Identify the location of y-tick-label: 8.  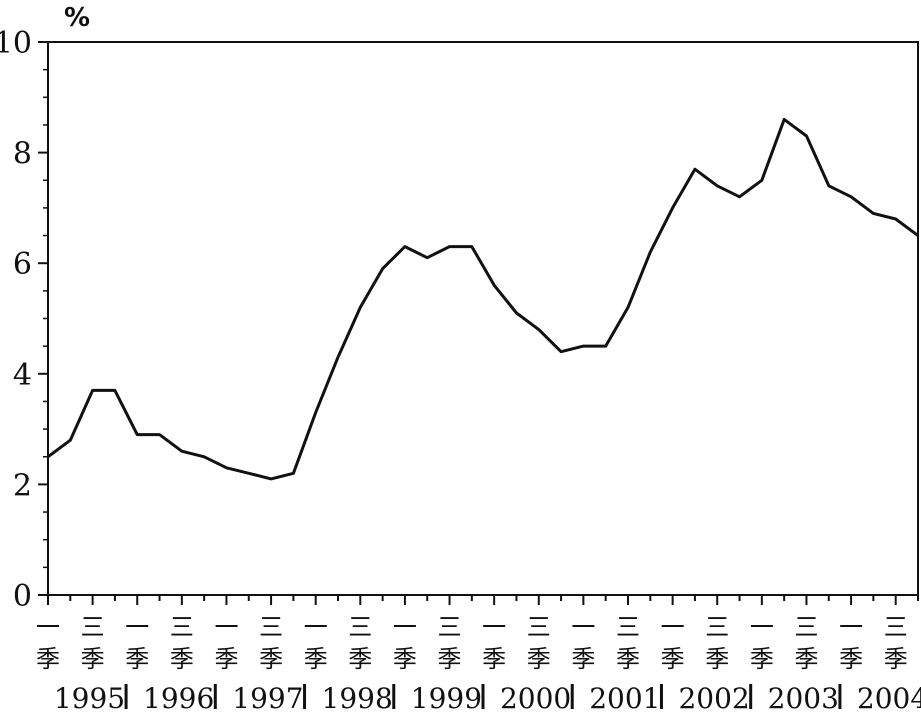
(22, 154).